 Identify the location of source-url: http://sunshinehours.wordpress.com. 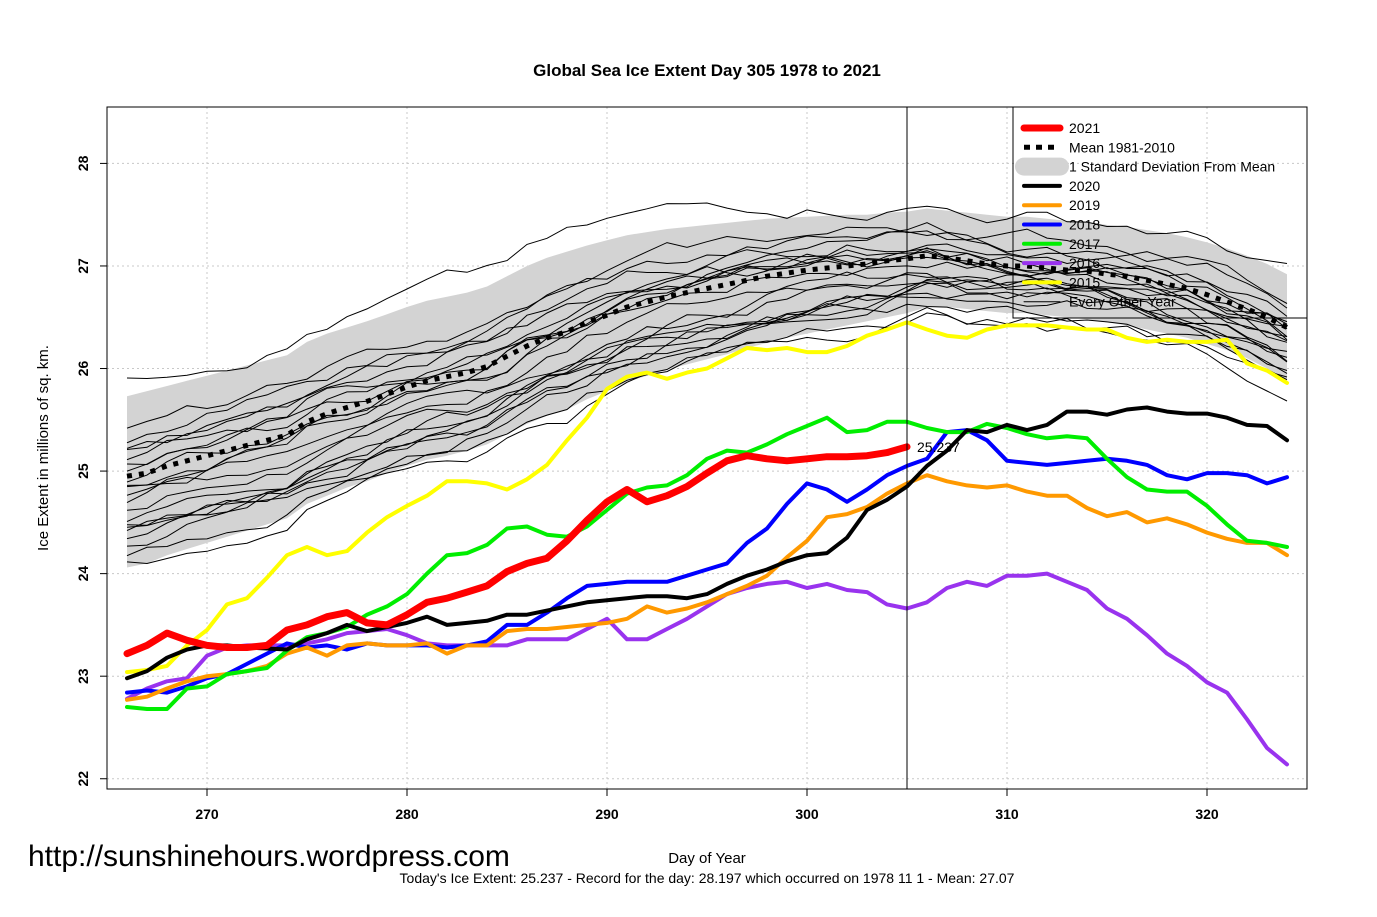
(269, 856).